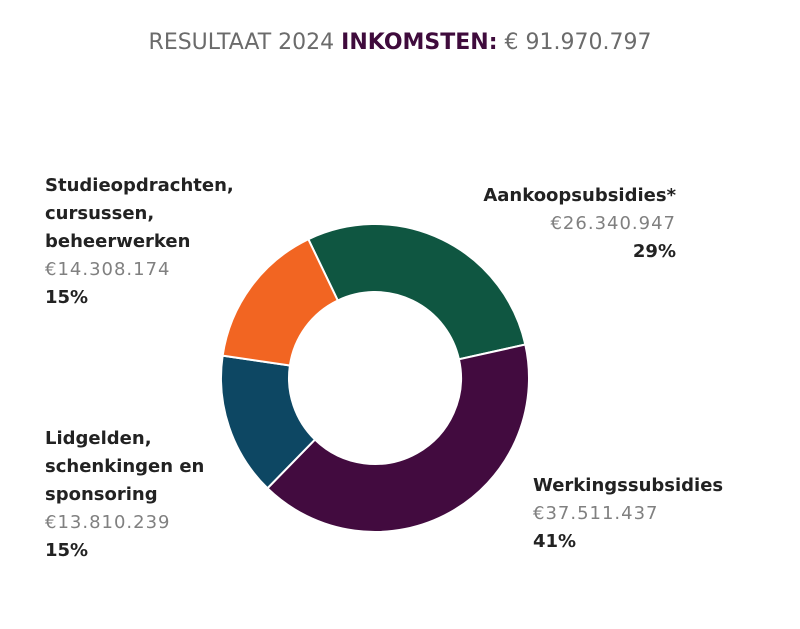 This screenshot has height=629, width=800. I want to click on label-lidgelden-amount: €13.810.239, so click(108, 522).